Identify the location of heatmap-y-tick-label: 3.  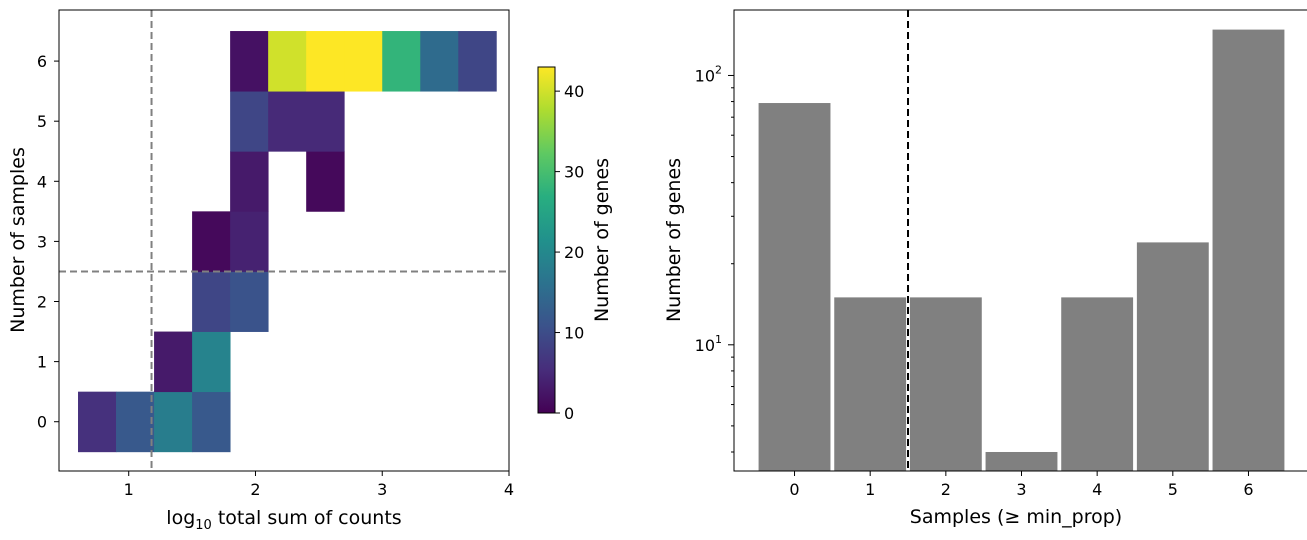
(42, 241).